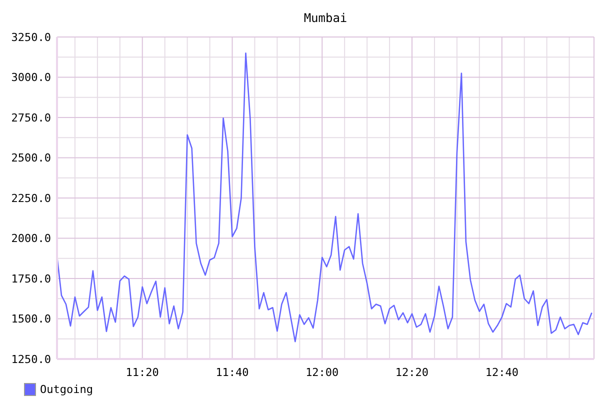  Describe the element at coordinates (31, 37) in the screenshot. I see `y-tick-label: 3250.0` at that location.